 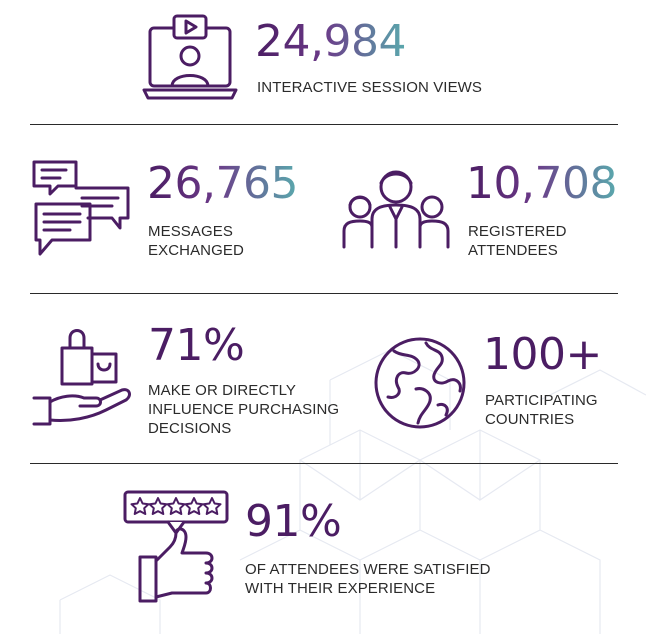 I want to click on purchasing-value: 71%, so click(x=196, y=345).